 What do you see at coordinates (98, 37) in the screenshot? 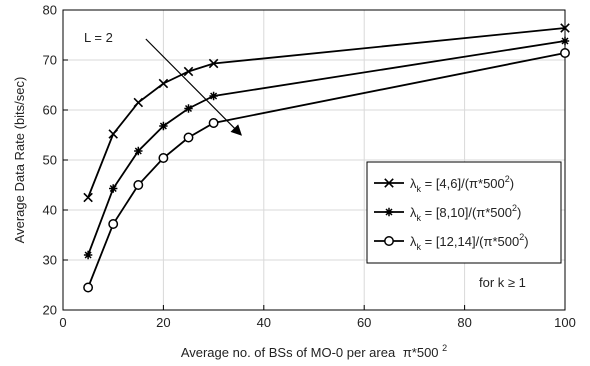
I see `annotation-l-label: L = 2` at bounding box center [98, 37].